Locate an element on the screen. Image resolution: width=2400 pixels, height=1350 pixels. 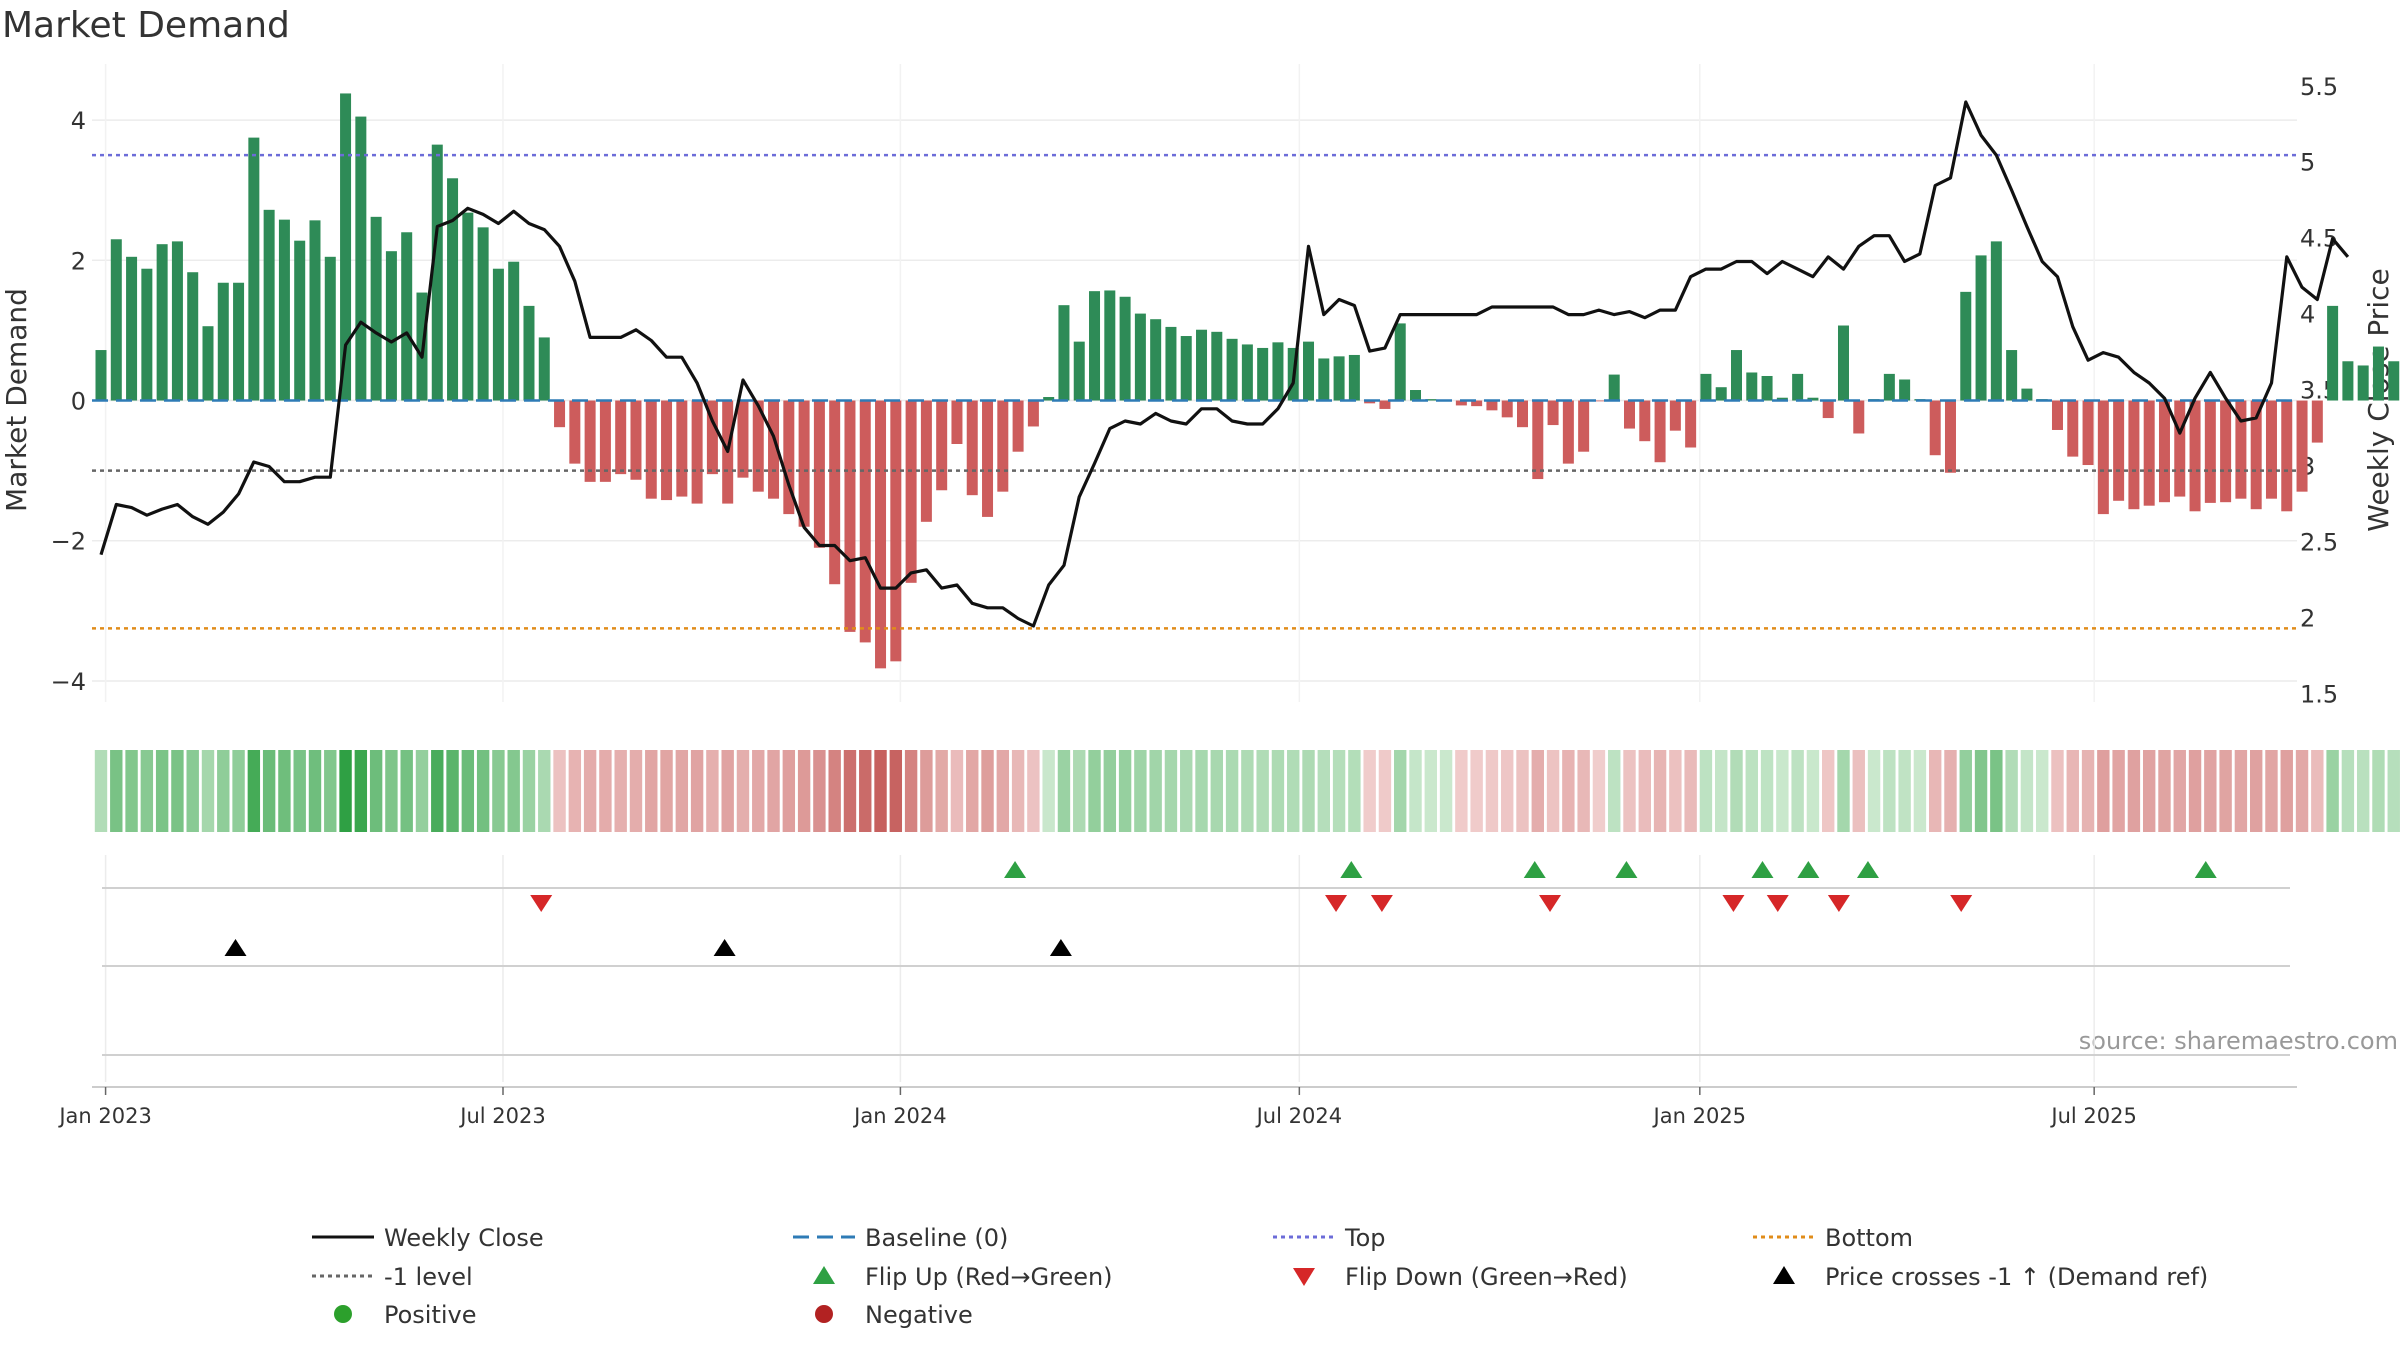
y-right-tick-label: 1.5 is located at coordinates (2319, 694).